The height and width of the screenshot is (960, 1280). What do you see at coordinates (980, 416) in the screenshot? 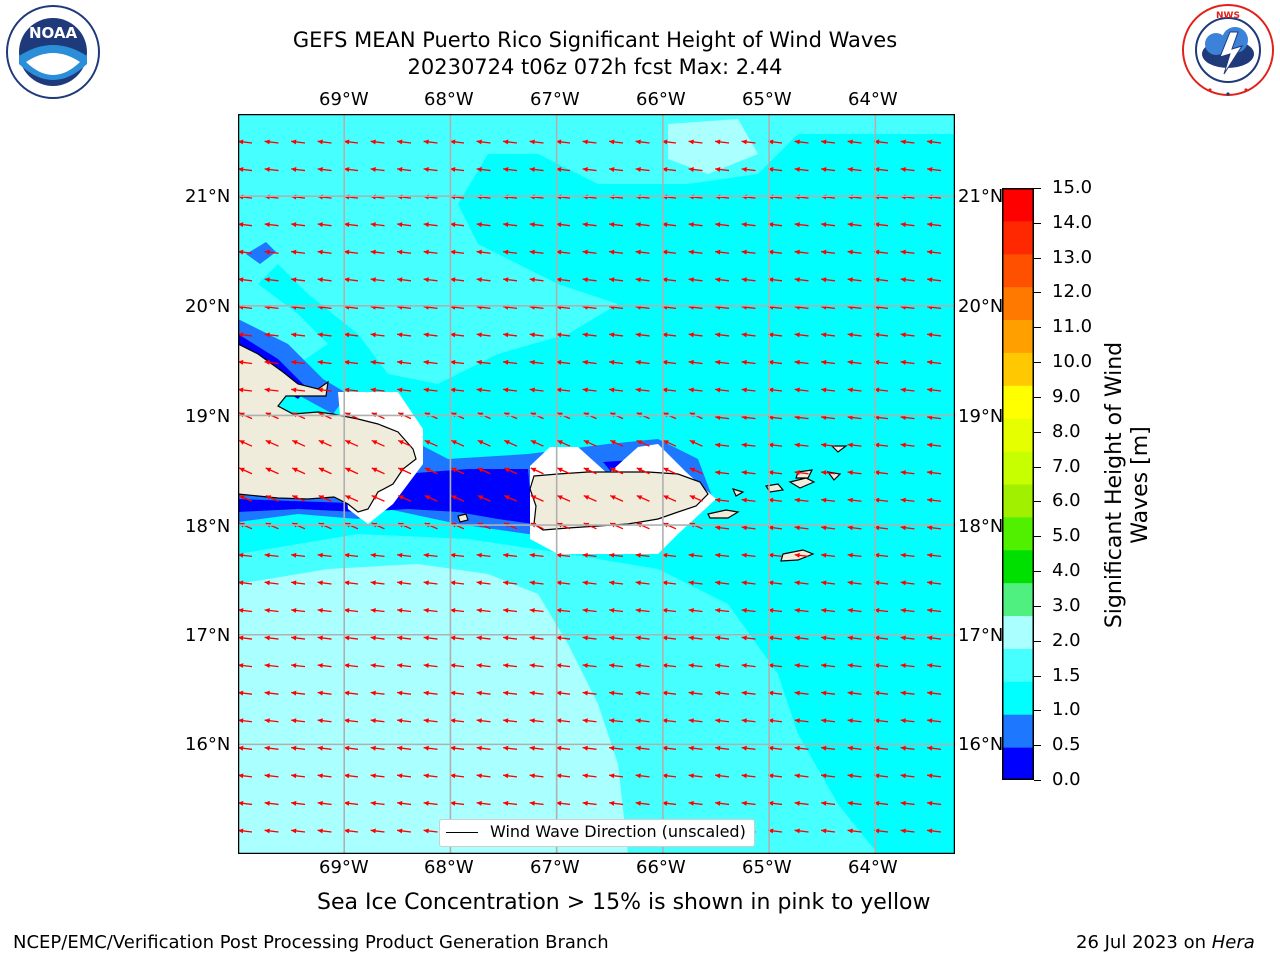
I see `lat-label-right-19n: 19°N` at bounding box center [980, 416].